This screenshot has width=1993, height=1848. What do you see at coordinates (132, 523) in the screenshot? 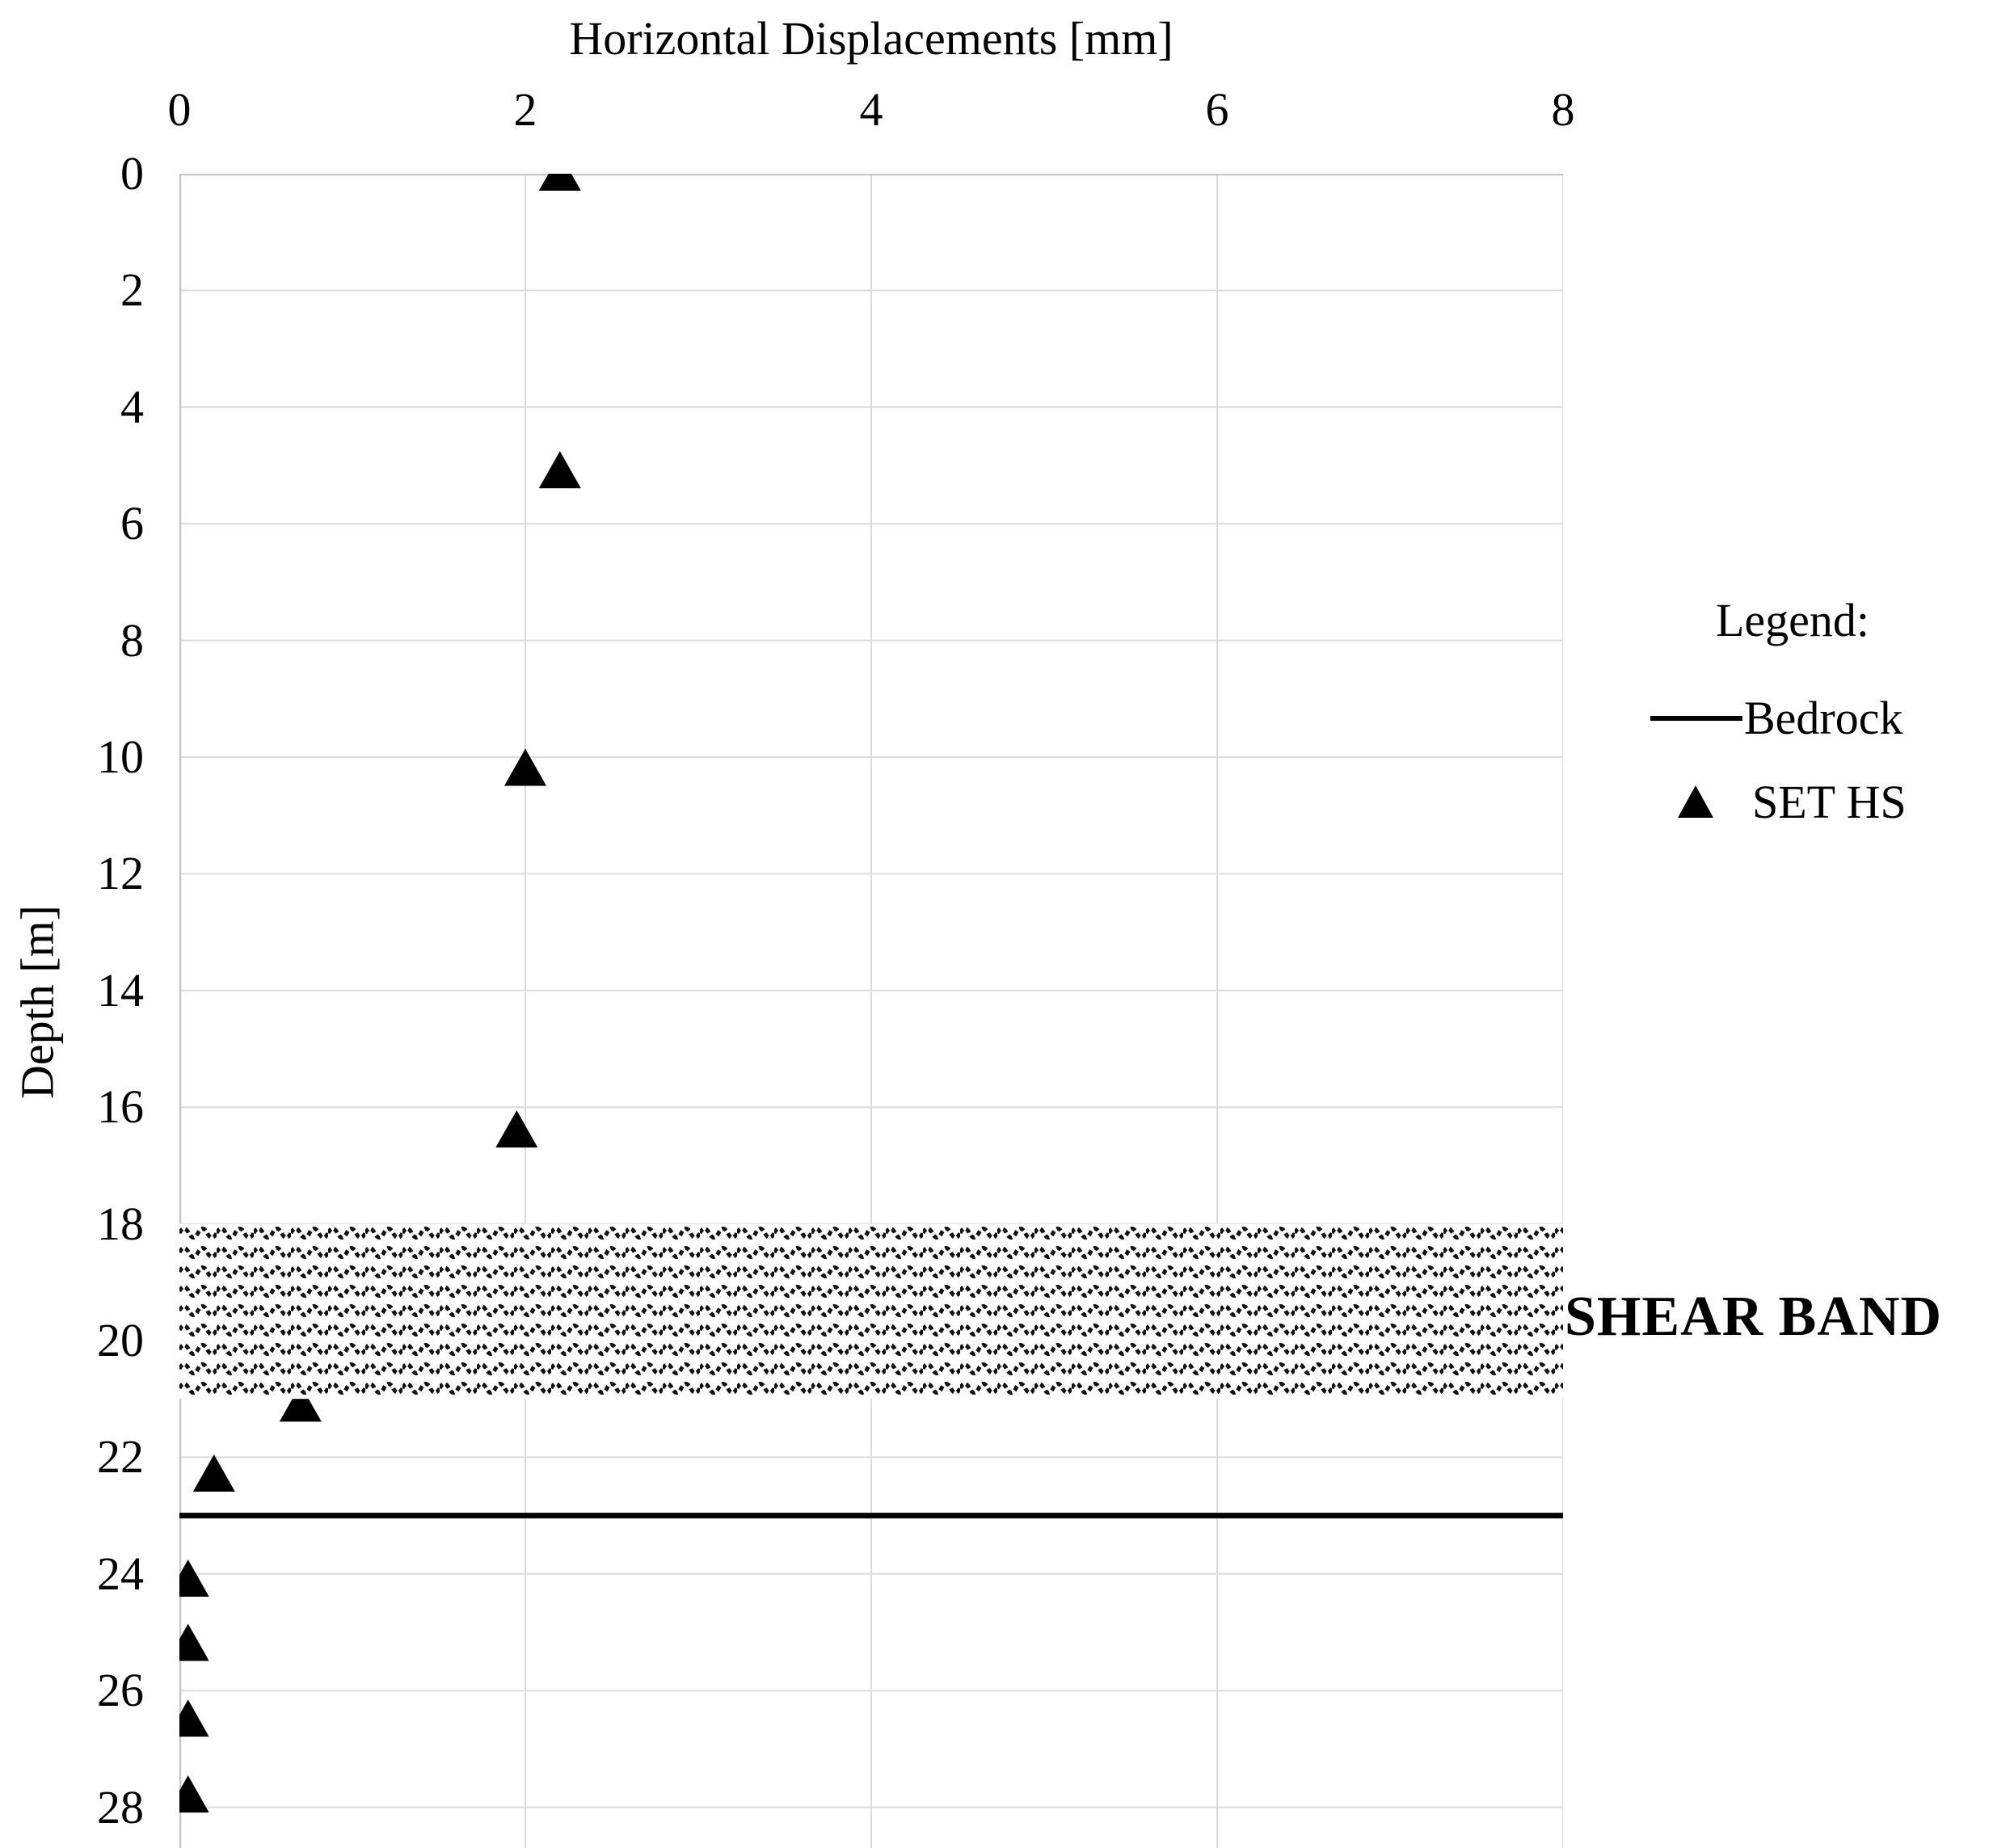
I see `y-tick-label: 6` at bounding box center [132, 523].